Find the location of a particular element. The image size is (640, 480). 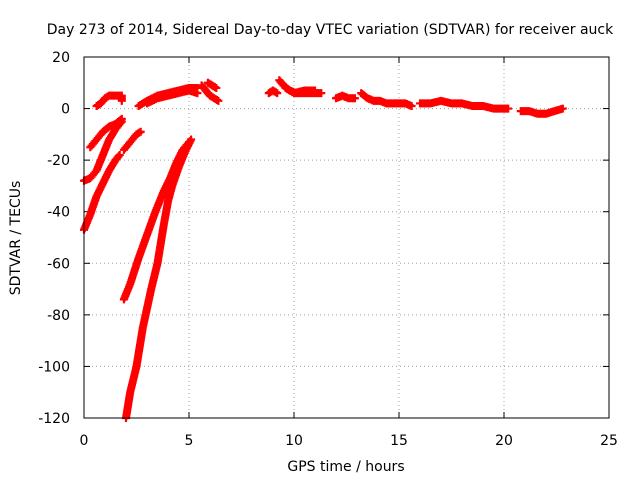

x-tick-label: 5 is located at coordinates (189, 441).